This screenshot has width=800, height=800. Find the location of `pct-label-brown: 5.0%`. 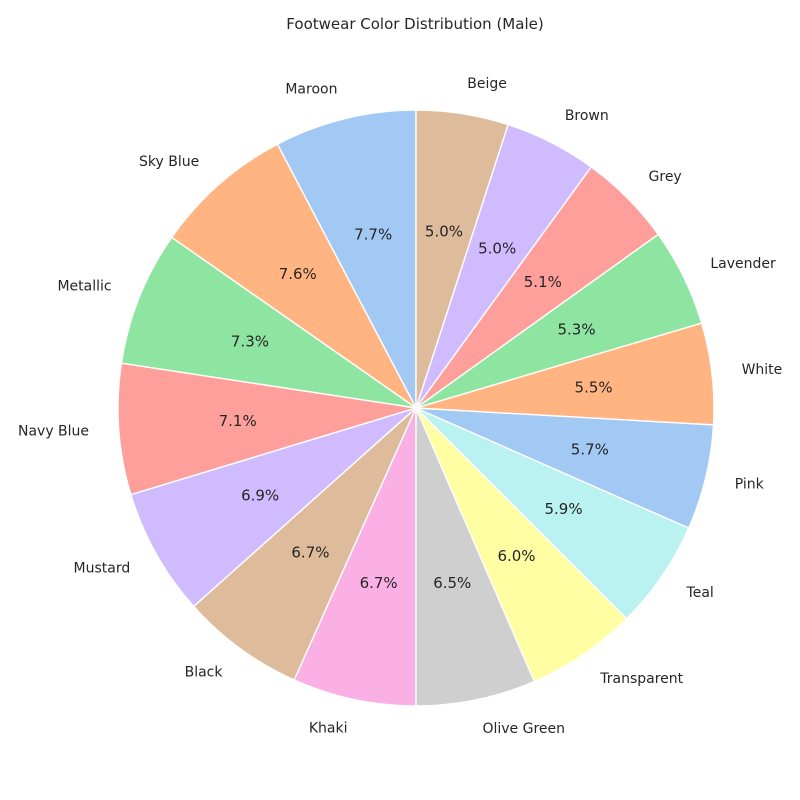

pct-label-brown: 5.0% is located at coordinates (497, 249).